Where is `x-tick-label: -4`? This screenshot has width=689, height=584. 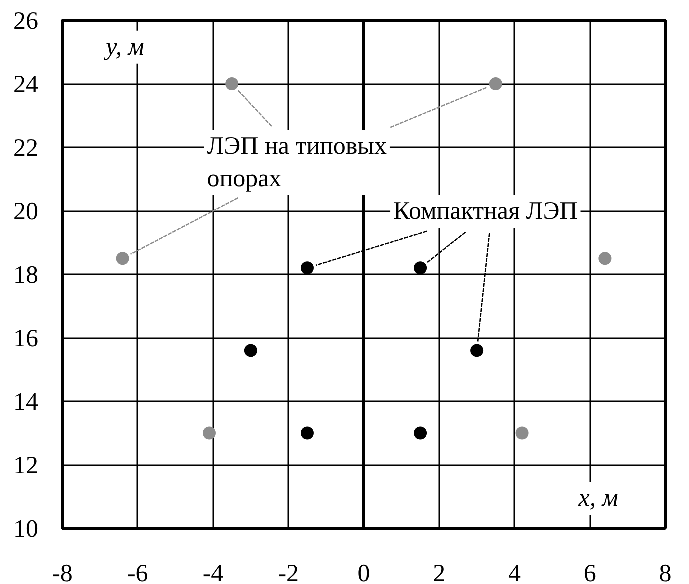 x-tick-label: -4 is located at coordinates (213, 572).